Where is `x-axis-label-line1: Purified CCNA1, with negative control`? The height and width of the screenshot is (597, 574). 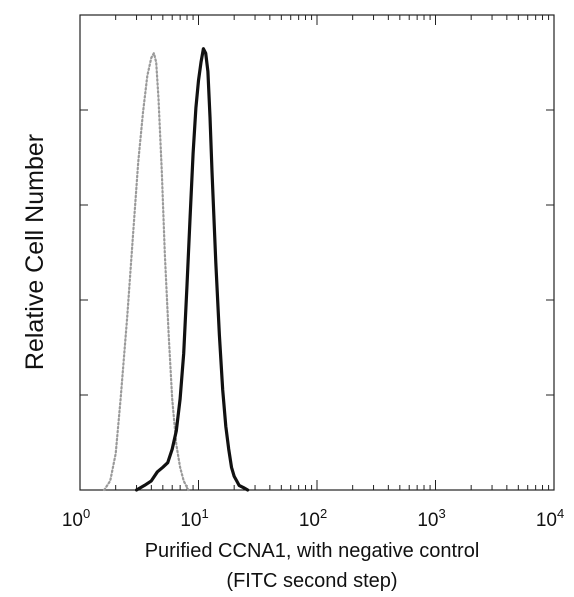 x-axis-label-line1: Purified CCNA1, with negative control is located at coordinates (312, 551).